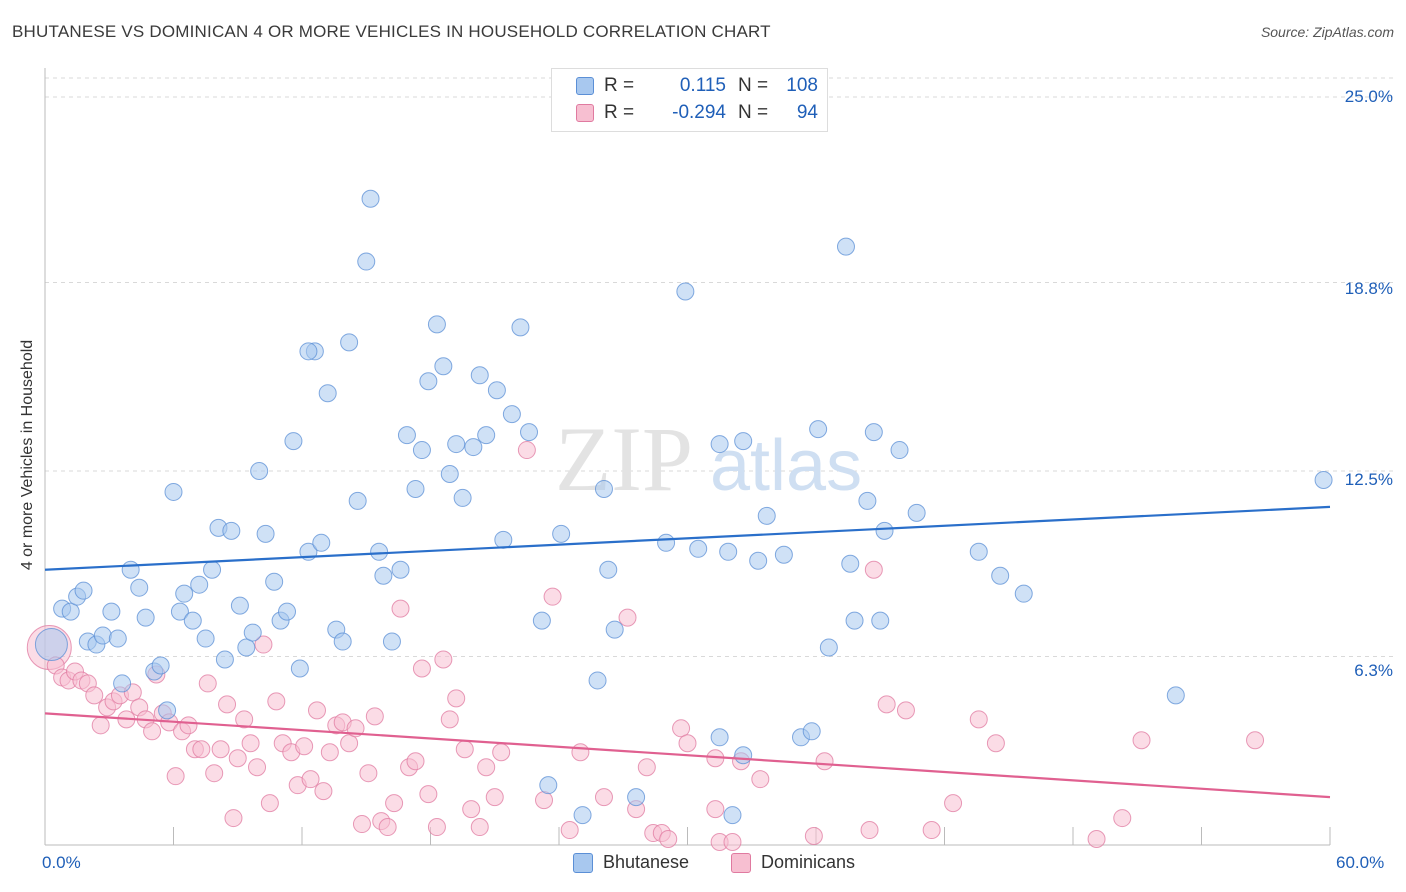  Describe the element at coordinates (1327, 32) in the screenshot. I see `source-credit: Source: ZipAtlas.com` at that location.